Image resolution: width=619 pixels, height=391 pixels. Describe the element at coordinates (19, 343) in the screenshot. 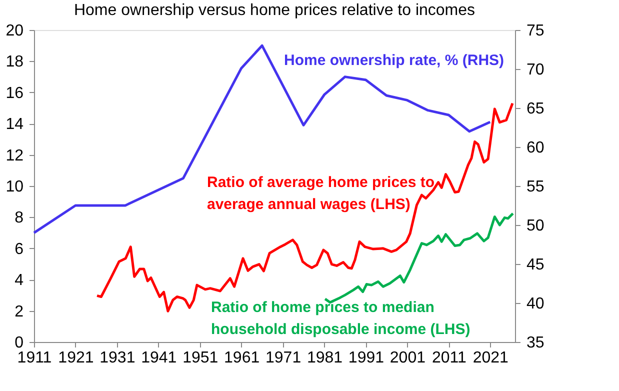

I see `y-tick-label: 0` at that location.